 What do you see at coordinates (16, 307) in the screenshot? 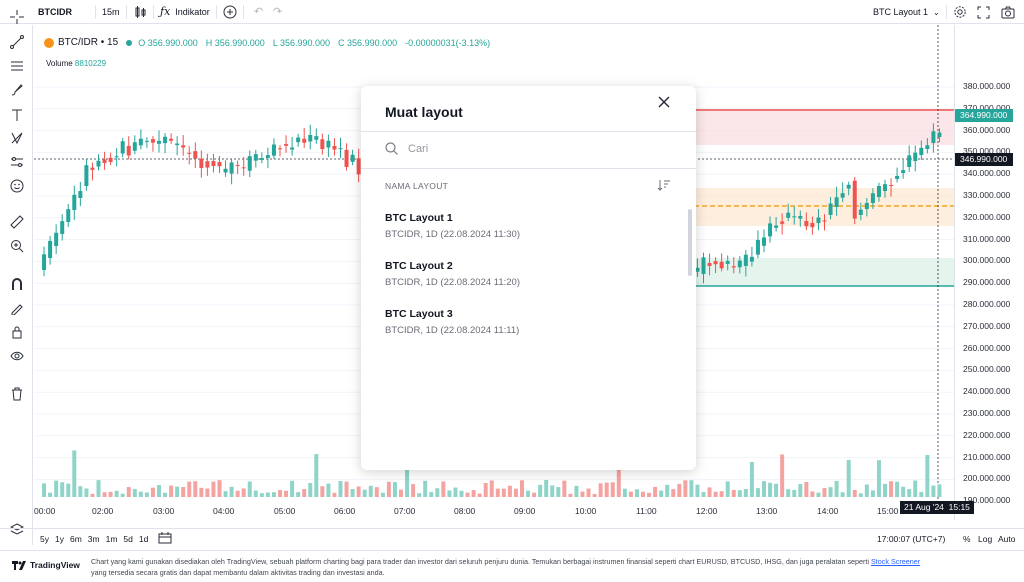
I see `lock-drawing-tool` at bounding box center [16, 307].